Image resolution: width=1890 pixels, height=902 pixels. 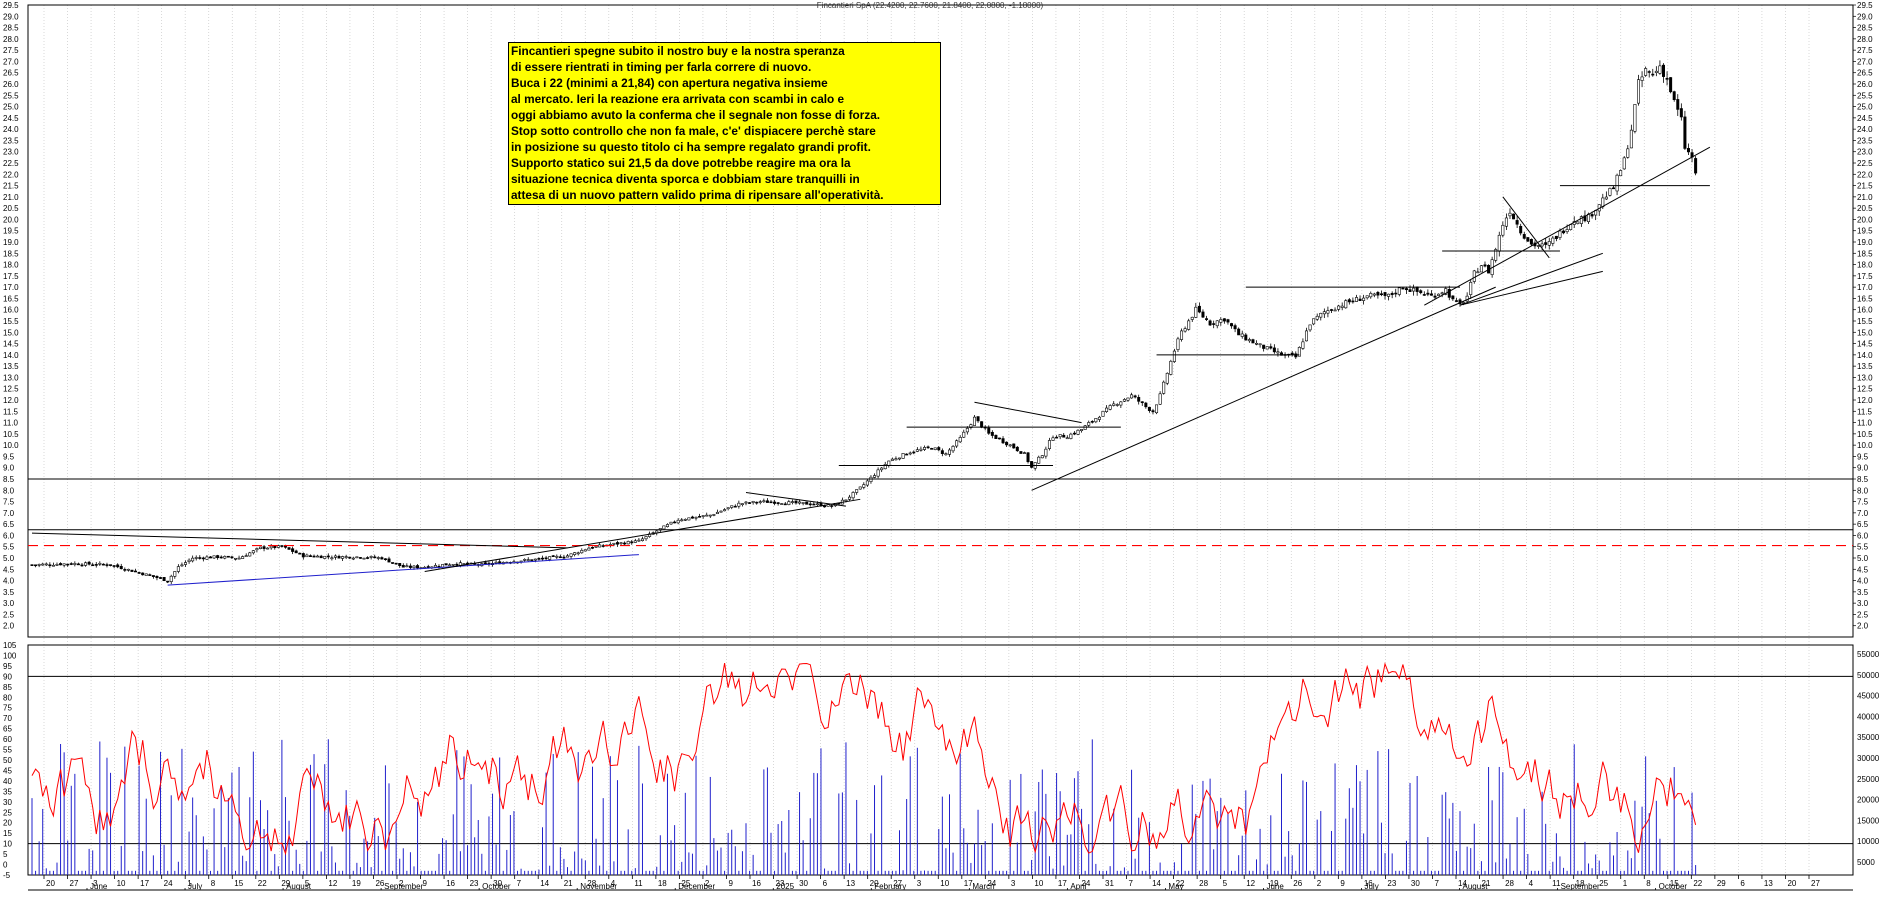 What do you see at coordinates (850, 883) in the screenshot?
I see `day-label: 13` at bounding box center [850, 883].